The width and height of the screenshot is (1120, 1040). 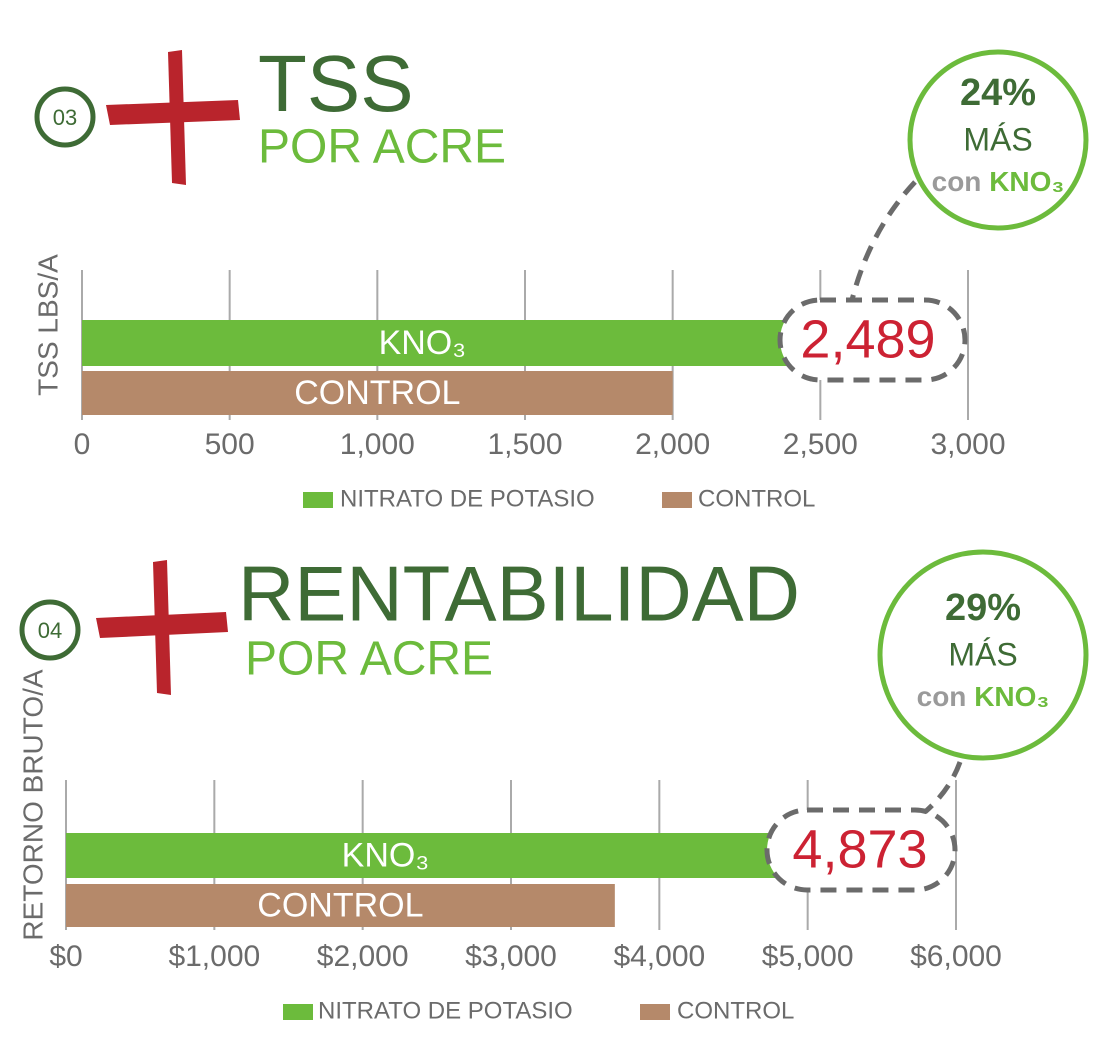 What do you see at coordinates (956, 956) in the screenshot?
I see `x-tick-label: $6,000` at bounding box center [956, 956].